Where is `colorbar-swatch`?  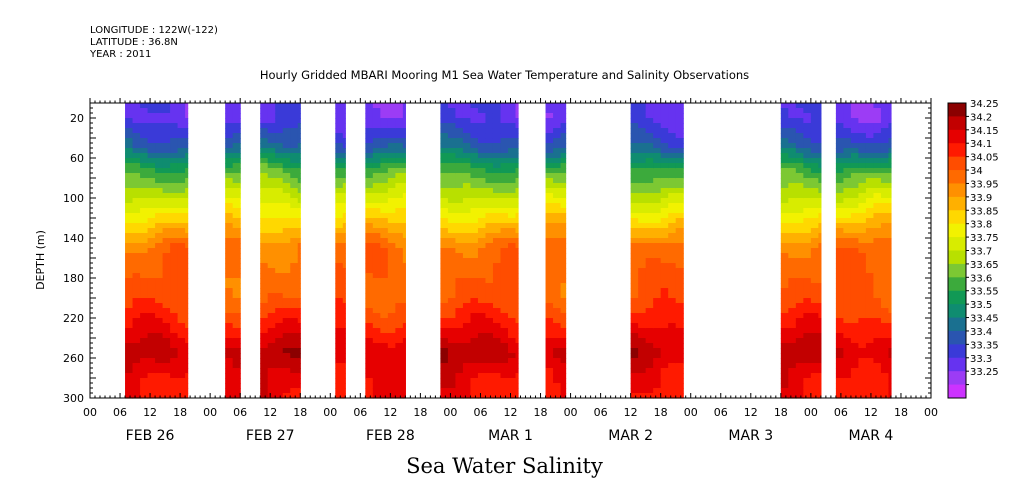
colorbar-swatch is located at coordinates (957, 244).